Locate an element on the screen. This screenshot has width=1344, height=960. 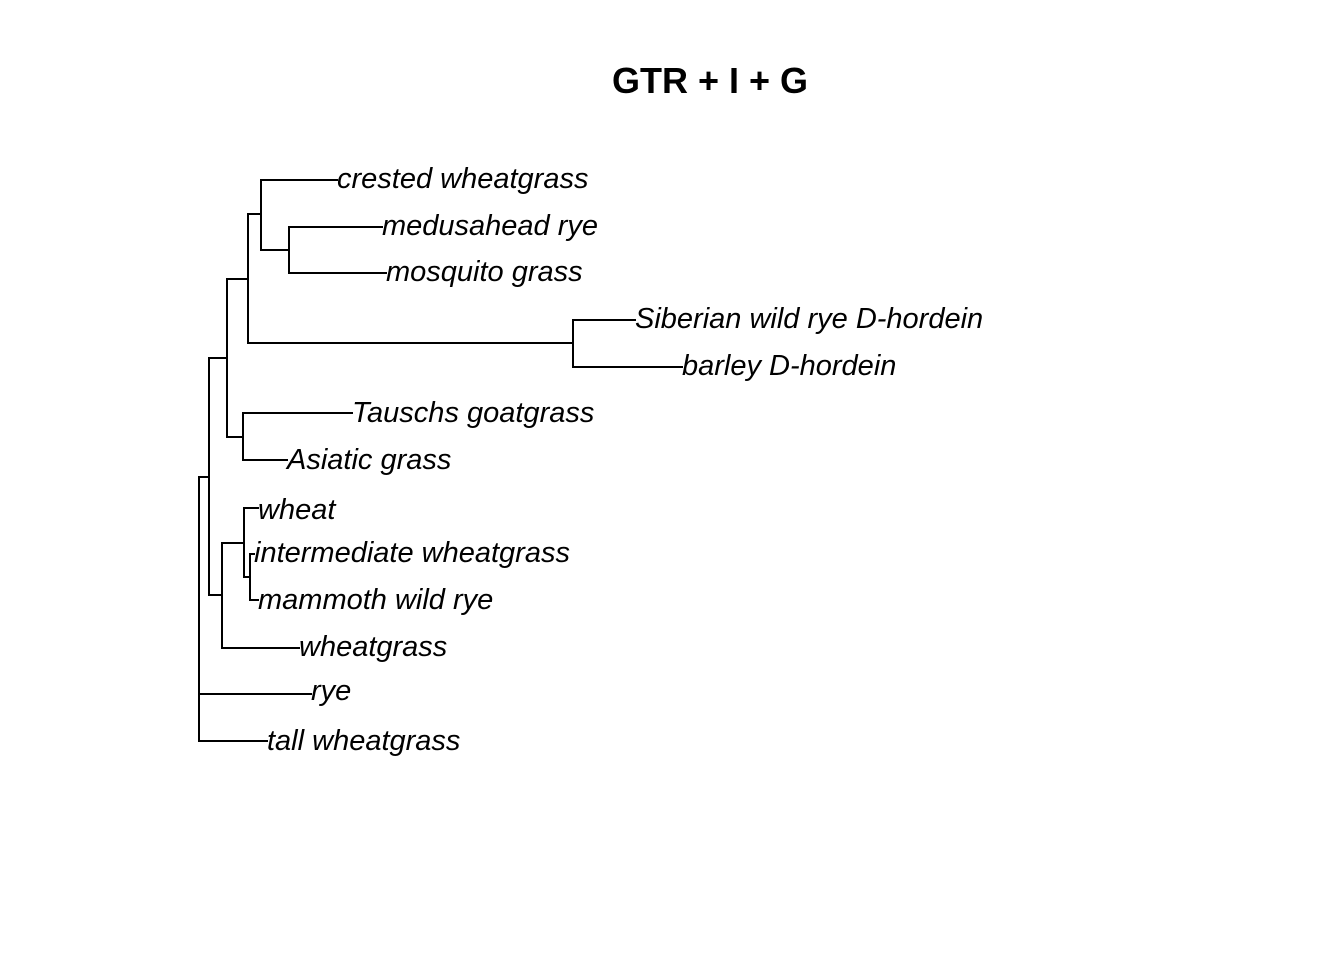
tip-label-mammoth-wild-rye: mammoth wild rye is located at coordinates (375, 600).